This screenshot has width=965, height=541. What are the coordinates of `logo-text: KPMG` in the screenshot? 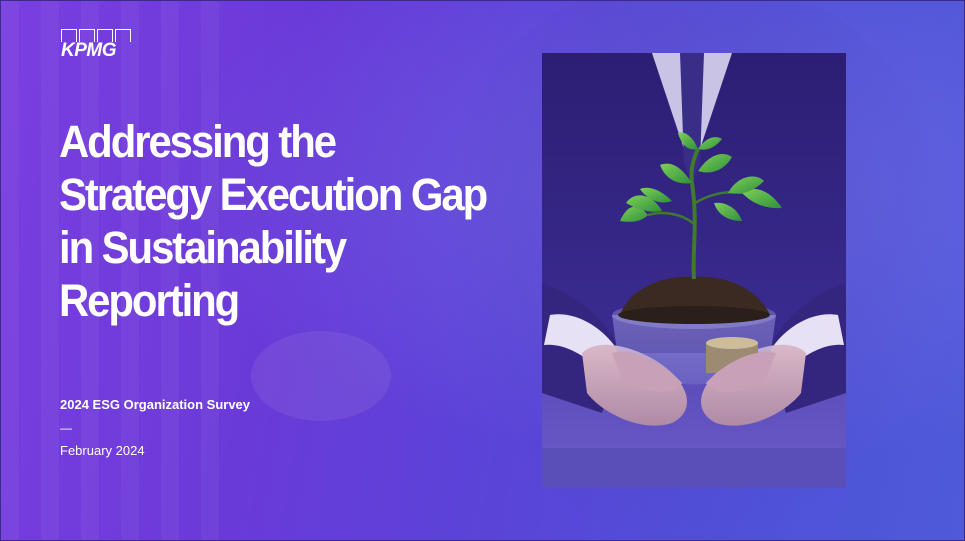 It's located at (89, 50).